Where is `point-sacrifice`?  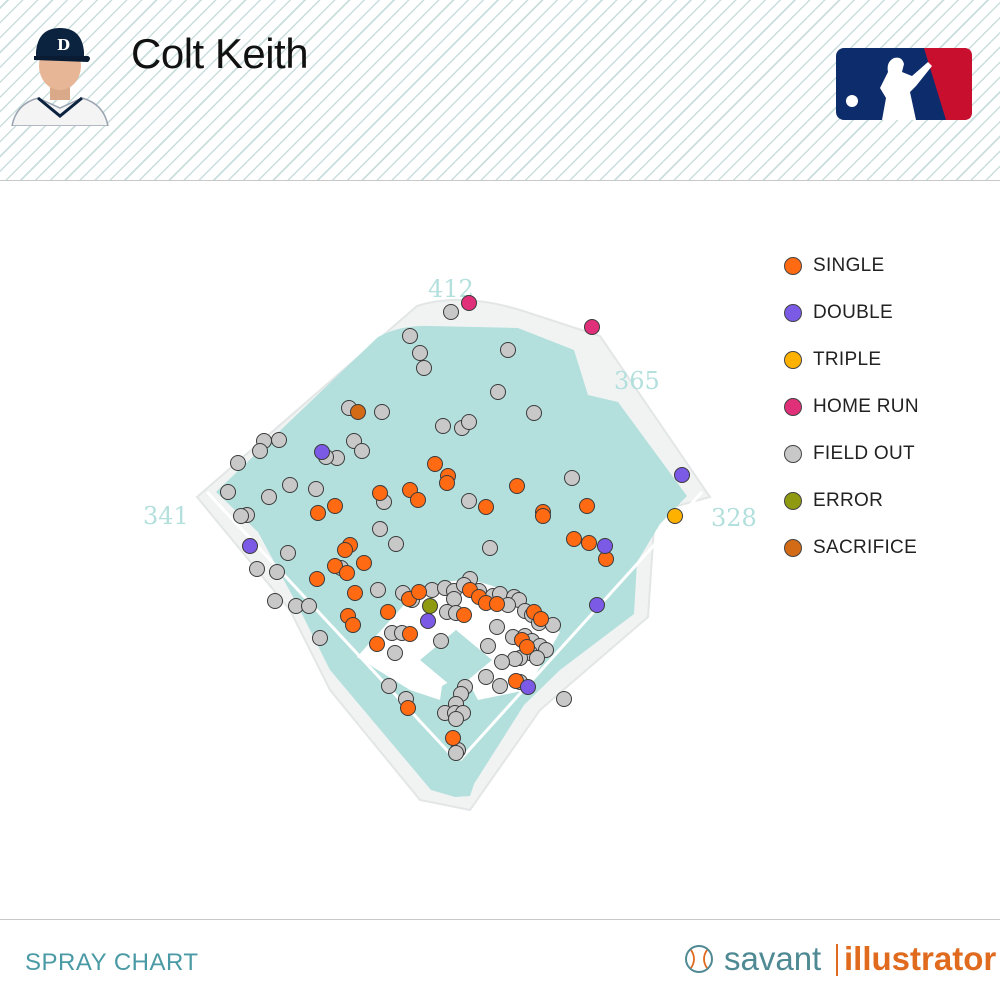
point-sacrifice is located at coordinates (358, 412).